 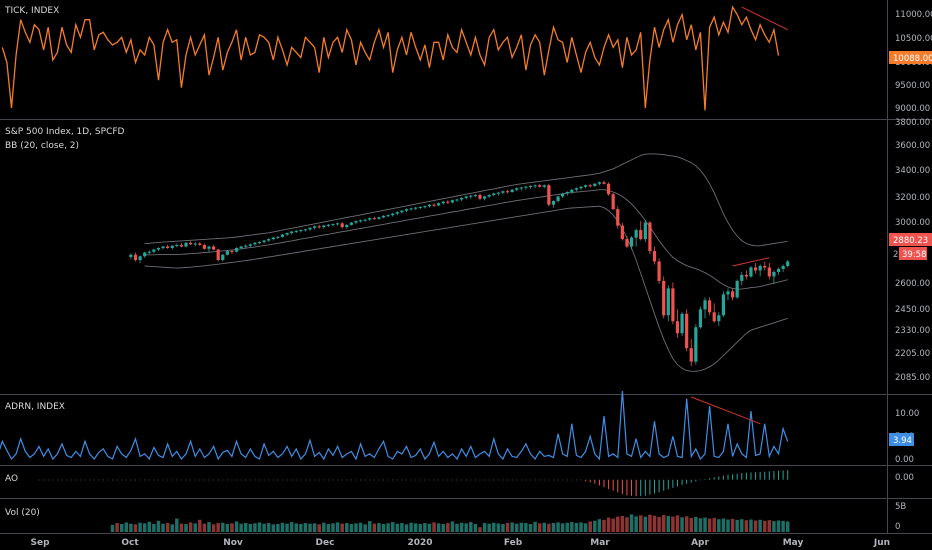 I want to click on tick-value-badge: 10088.00, so click(x=910, y=57).